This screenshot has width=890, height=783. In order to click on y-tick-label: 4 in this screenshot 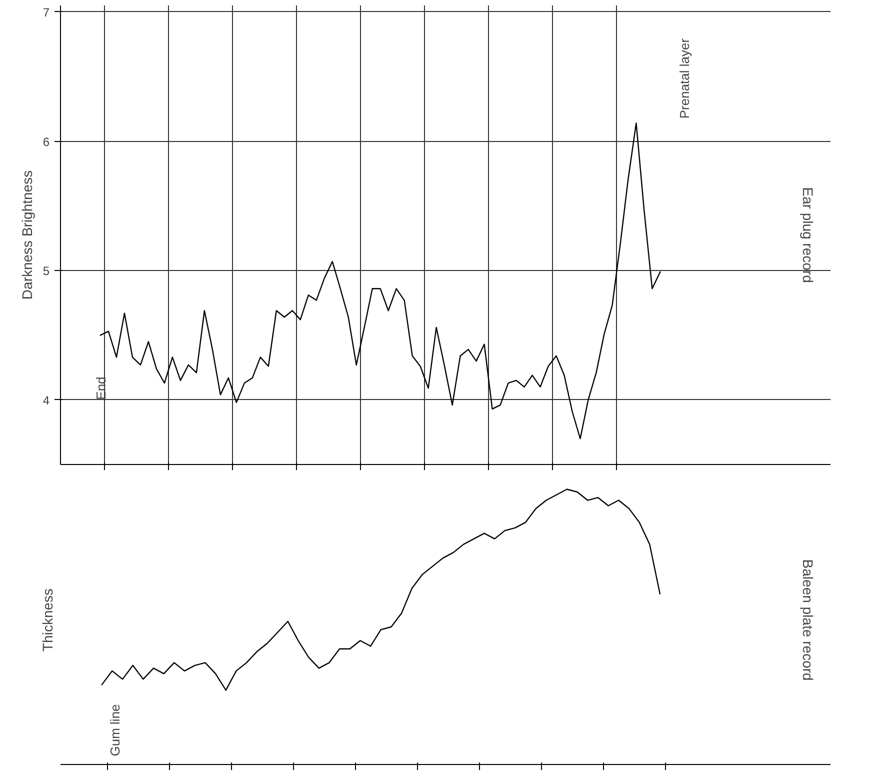, I will do `click(46, 400)`.